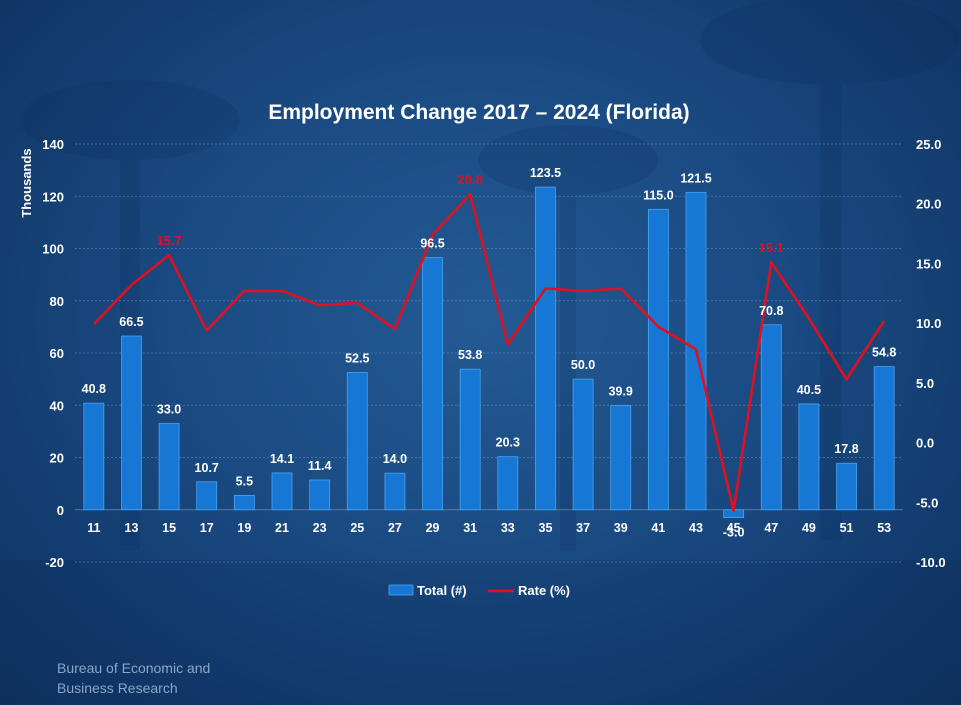  What do you see at coordinates (928, 204) in the screenshot?
I see `y2-tick-label: 20.0` at bounding box center [928, 204].